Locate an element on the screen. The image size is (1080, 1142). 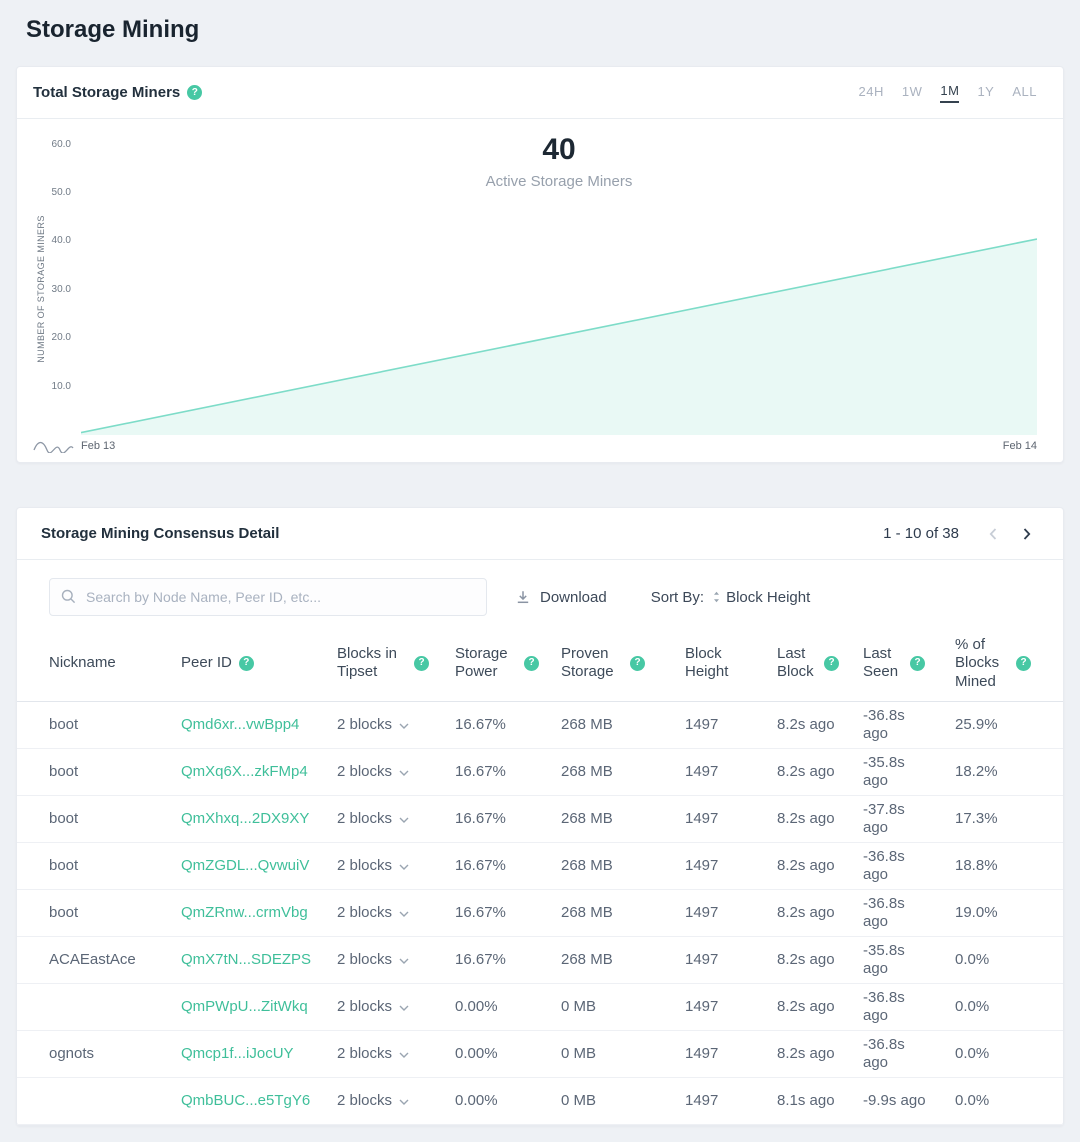
peer-id-link: QmZGDL...QvwuiV is located at coordinates (245, 866).